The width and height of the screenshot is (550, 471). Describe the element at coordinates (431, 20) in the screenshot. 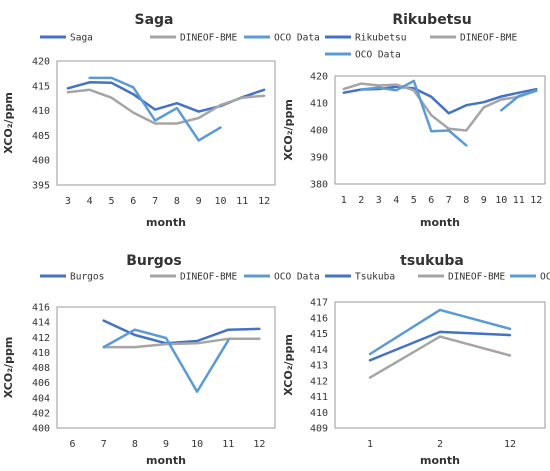

I see `chart-title: Rikubetsu` at that location.